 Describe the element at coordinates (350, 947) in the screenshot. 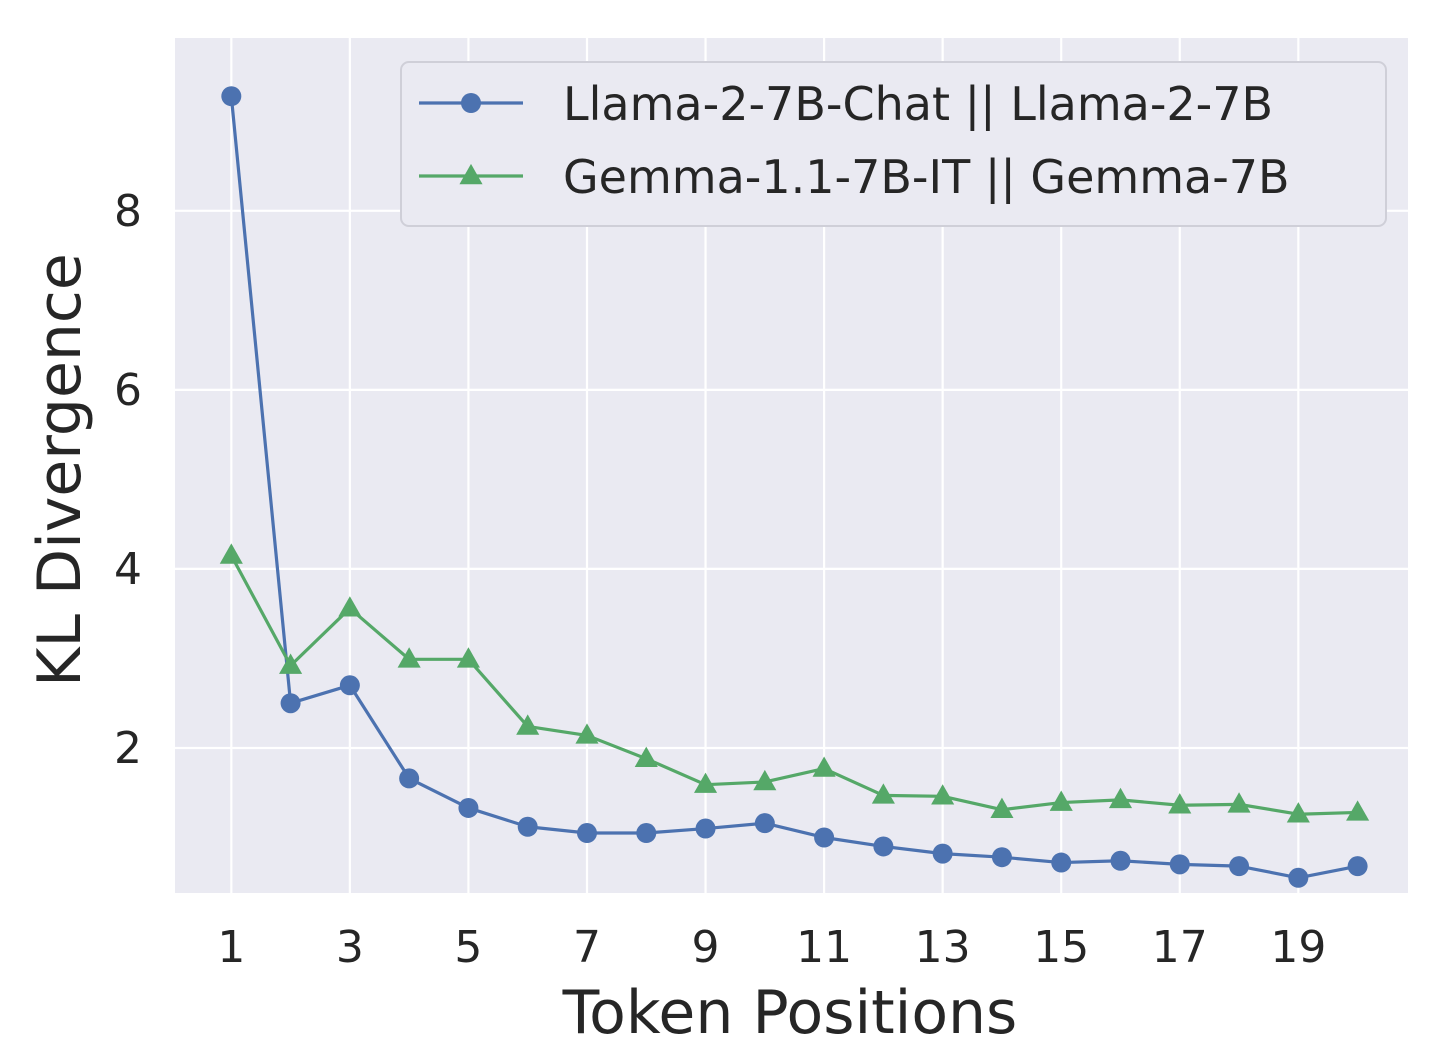

I see `x-tick-label: 3` at that location.